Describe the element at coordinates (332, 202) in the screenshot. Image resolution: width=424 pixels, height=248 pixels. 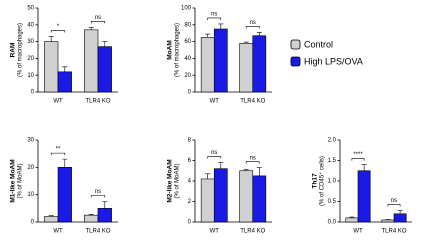
I see `y-tick-label: 0.5` at that location.